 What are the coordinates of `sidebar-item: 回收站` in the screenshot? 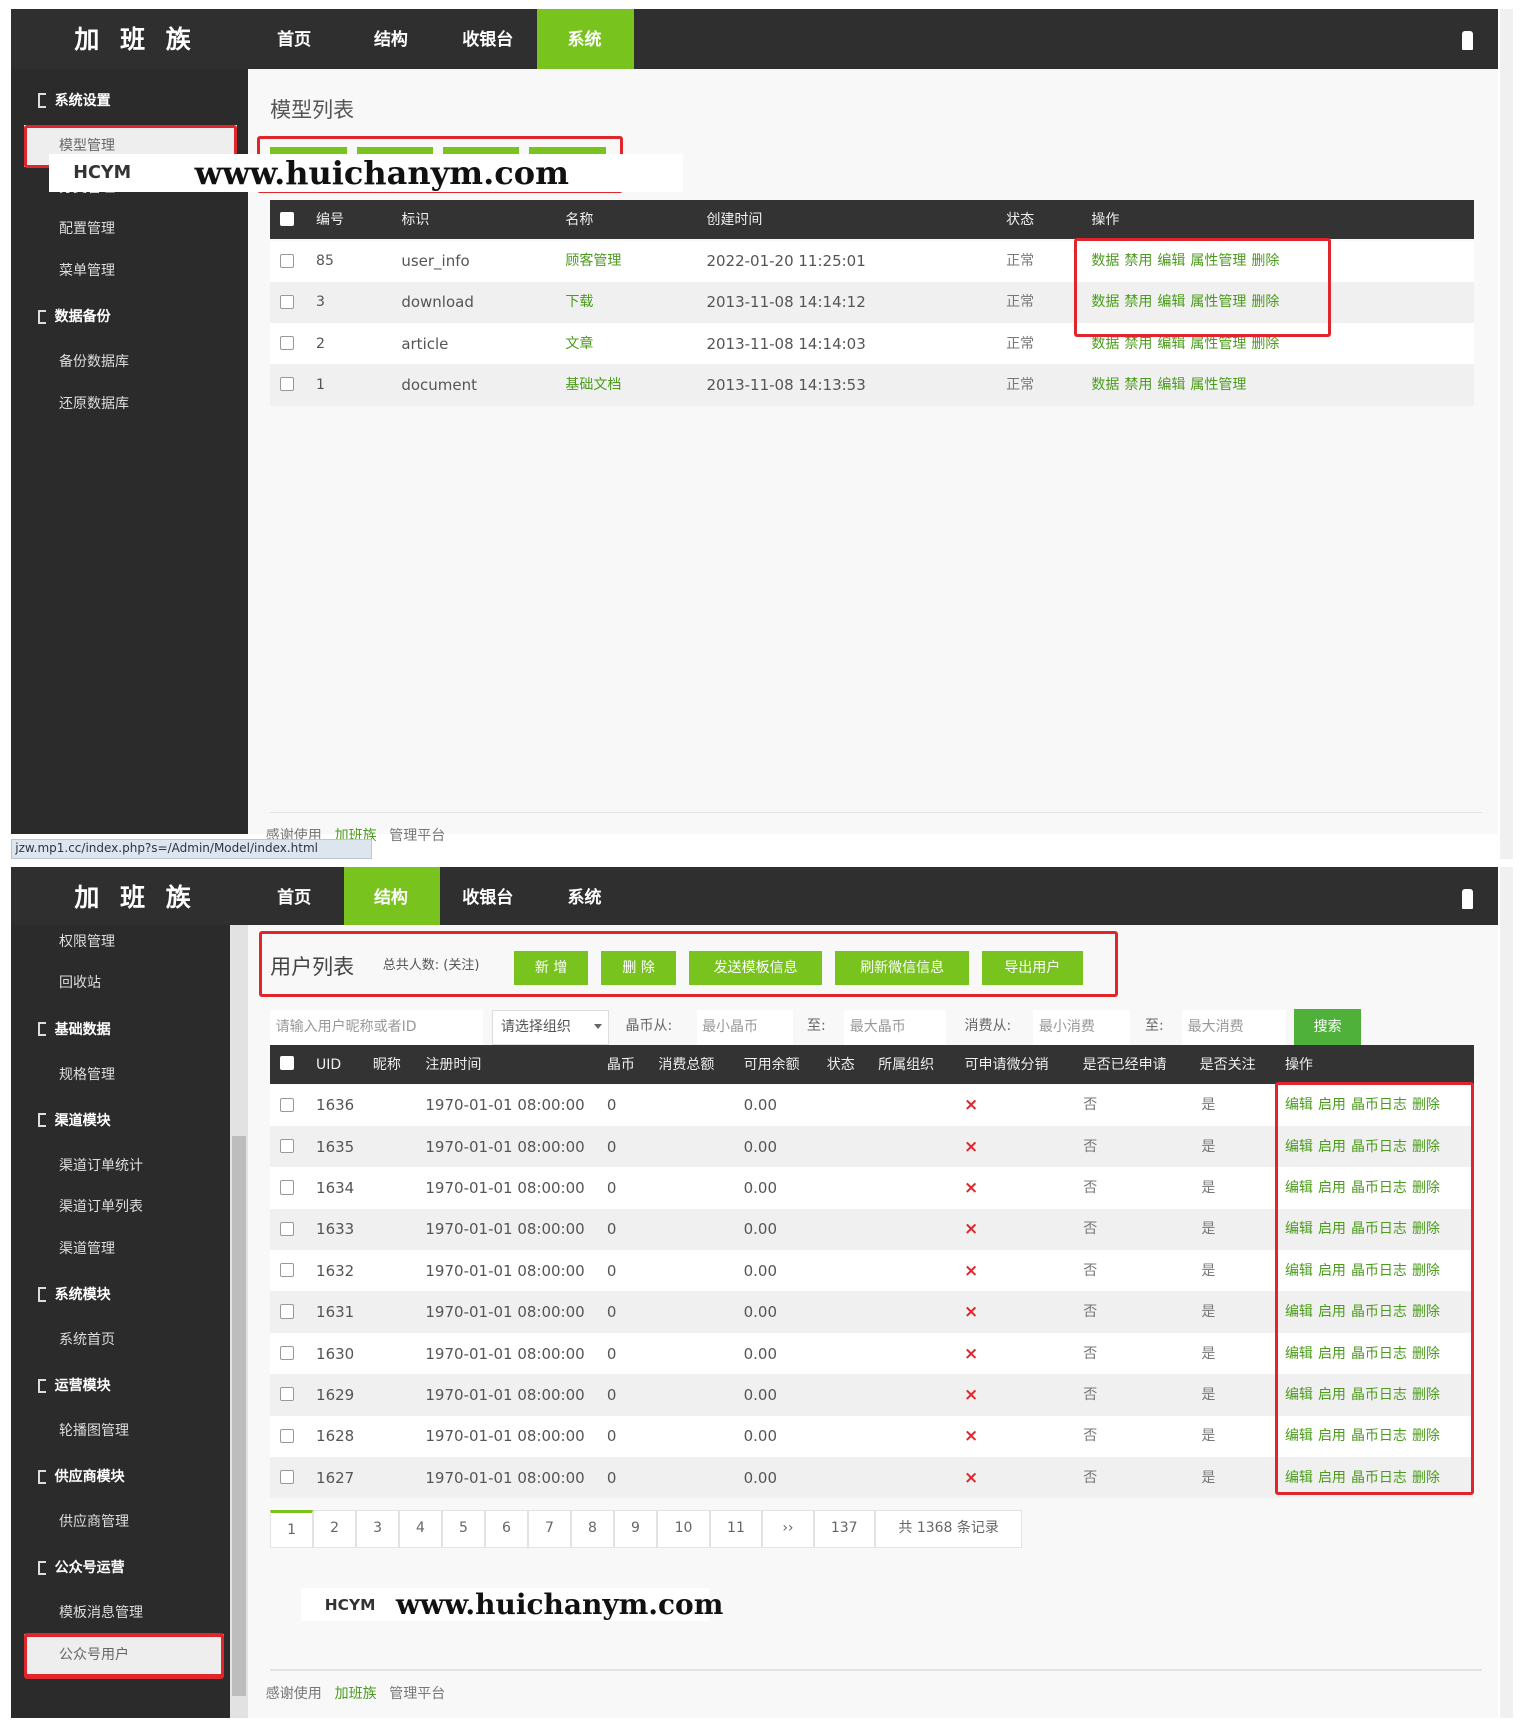 It's located at (80, 983).